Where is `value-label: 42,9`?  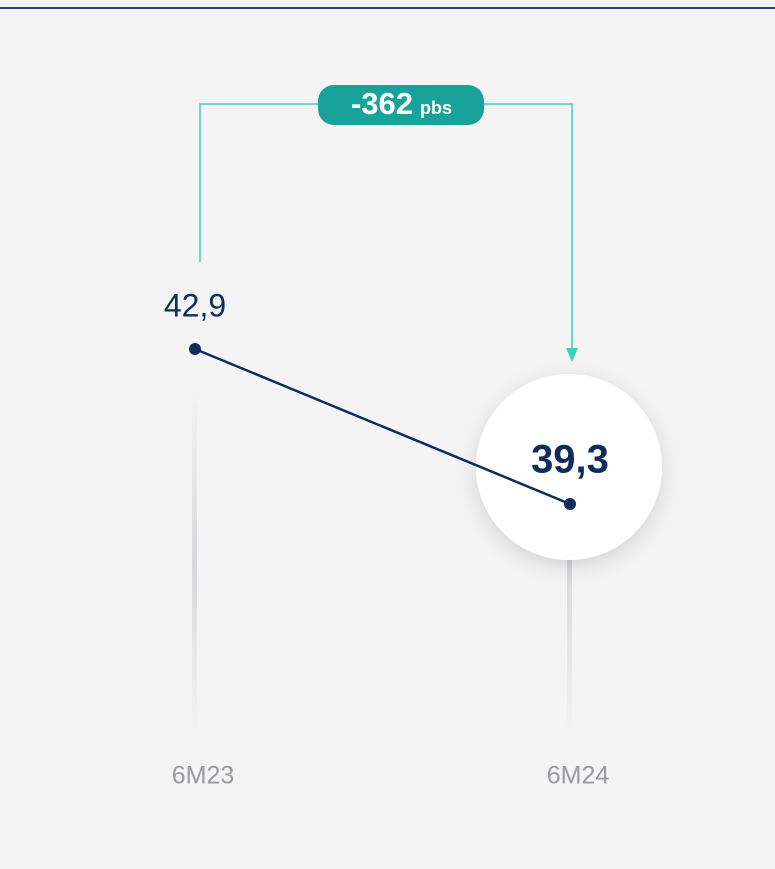 value-label: 42,9 is located at coordinates (195, 305).